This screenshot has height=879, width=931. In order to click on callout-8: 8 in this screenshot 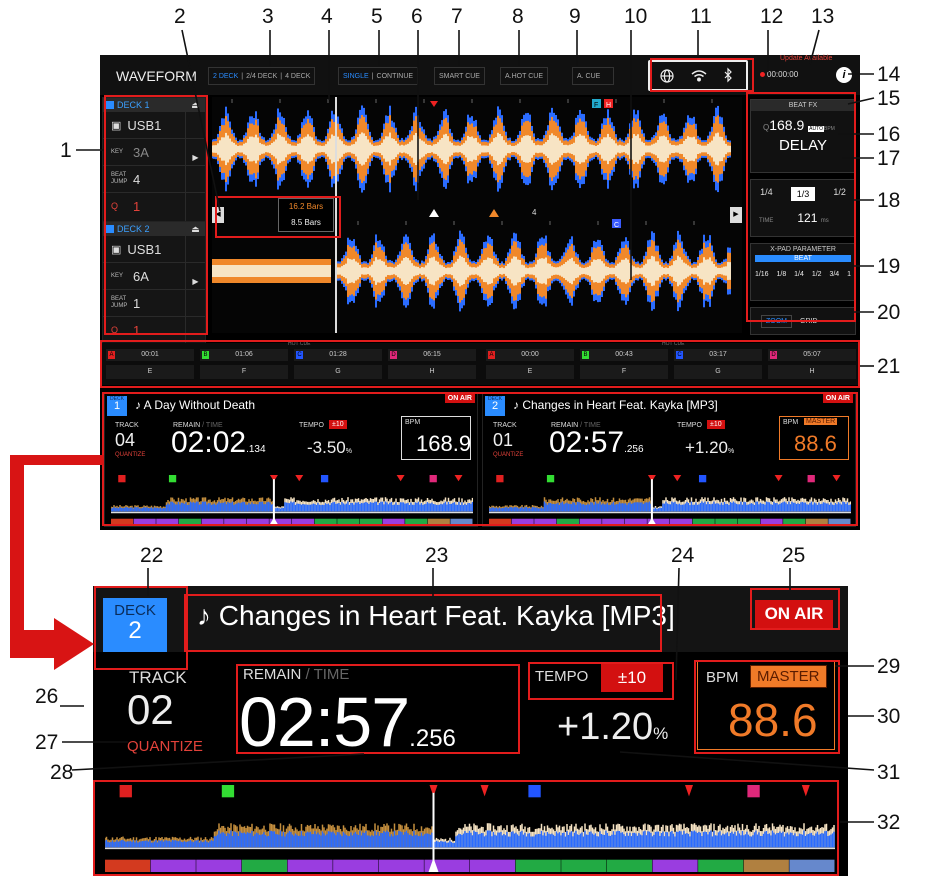, I will do `click(518, 16)`.